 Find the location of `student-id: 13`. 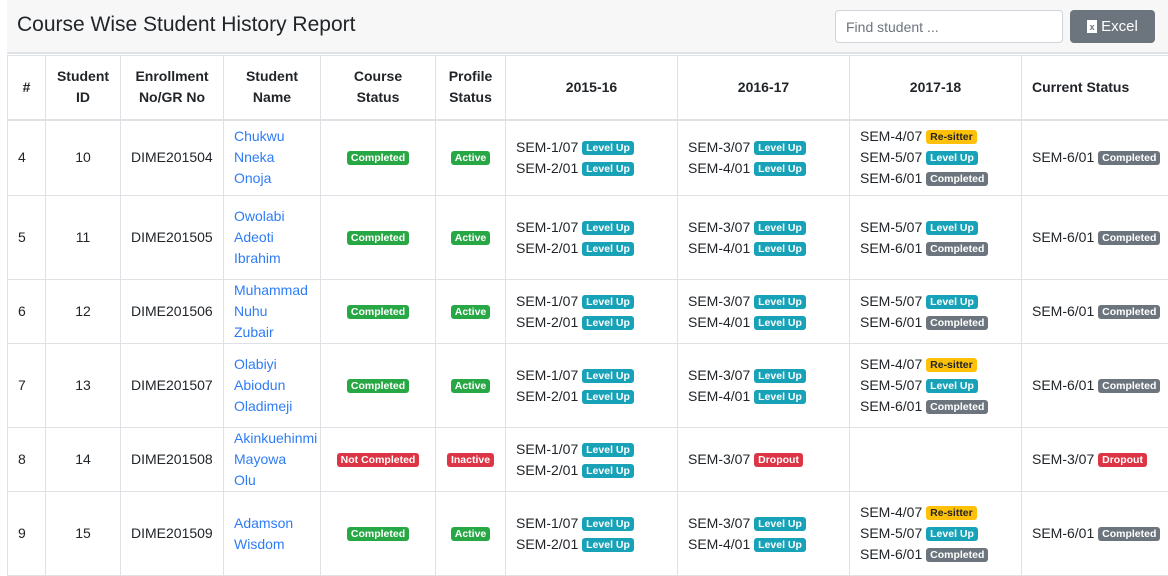

student-id: 13 is located at coordinates (83, 385).